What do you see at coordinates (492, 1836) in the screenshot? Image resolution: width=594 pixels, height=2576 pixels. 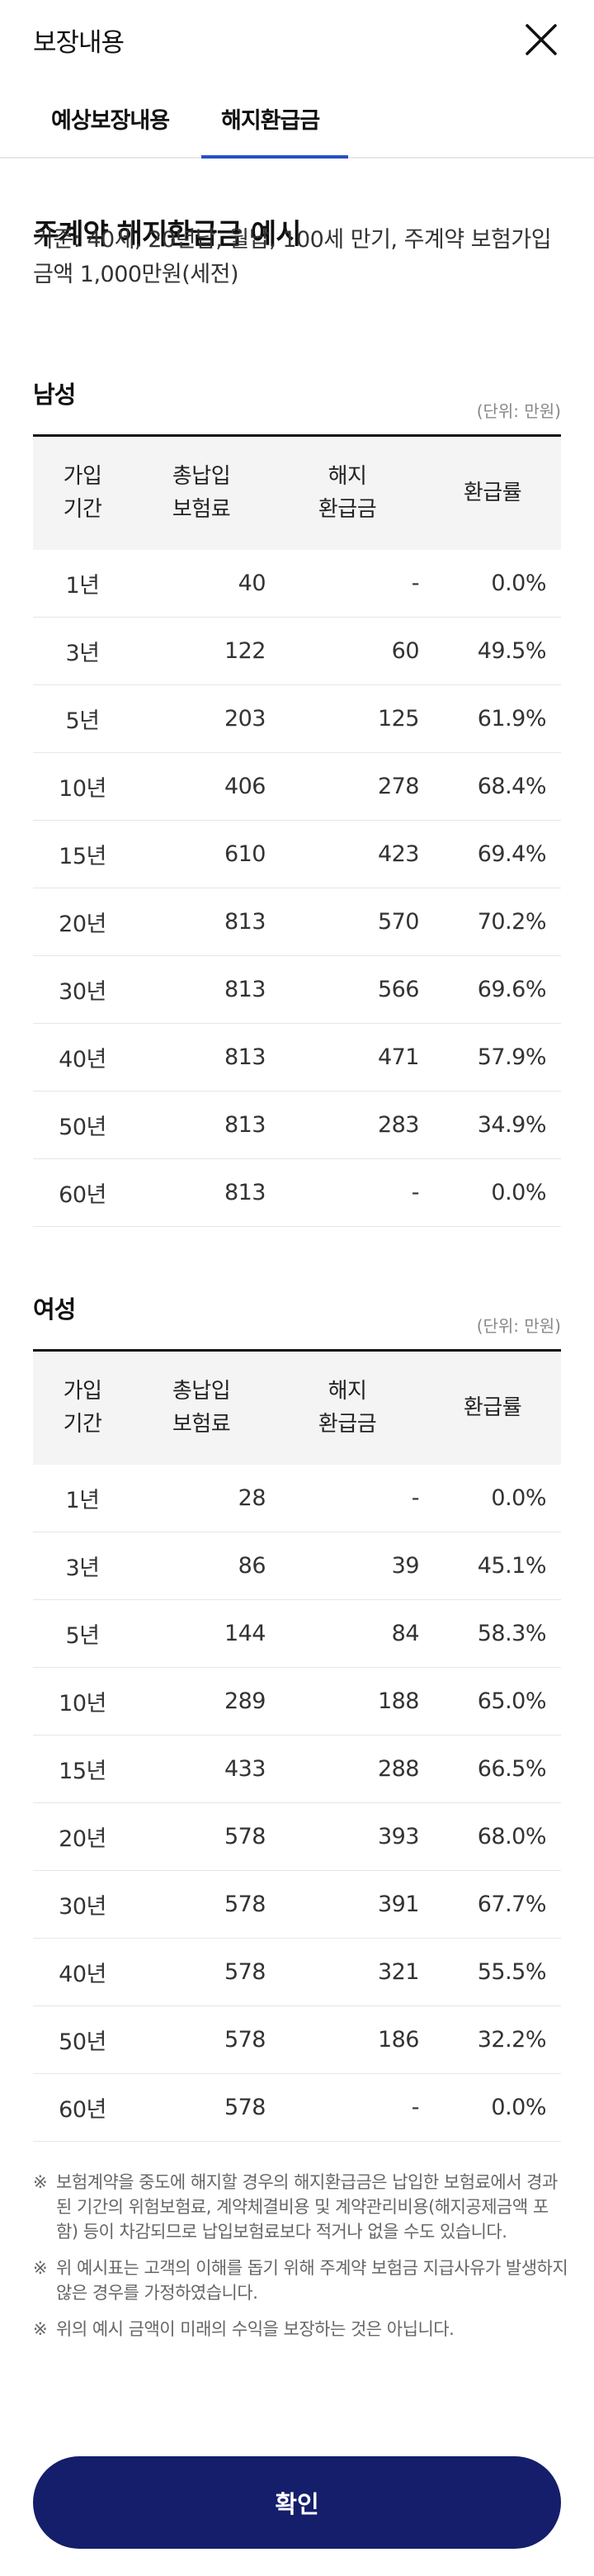 I see `cell-rate: 68.0%` at bounding box center [492, 1836].